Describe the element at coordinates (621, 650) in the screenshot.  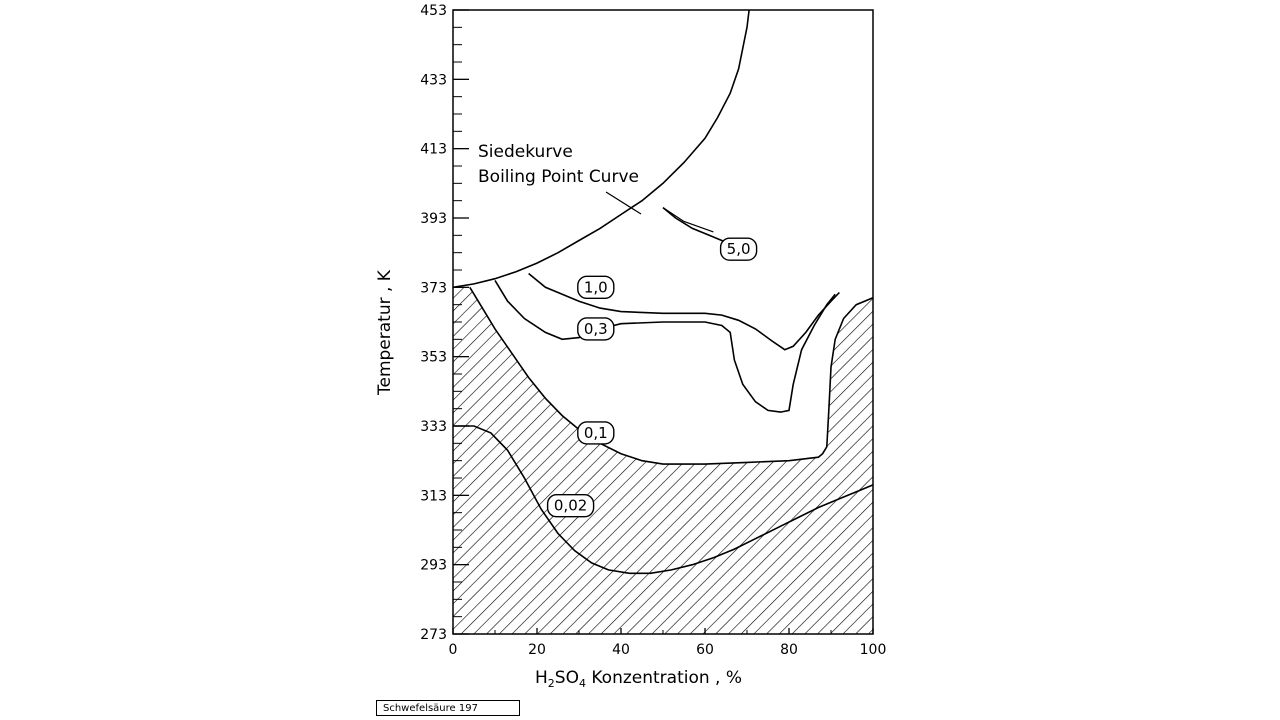
I see `x-tick-label: 40` at that location.